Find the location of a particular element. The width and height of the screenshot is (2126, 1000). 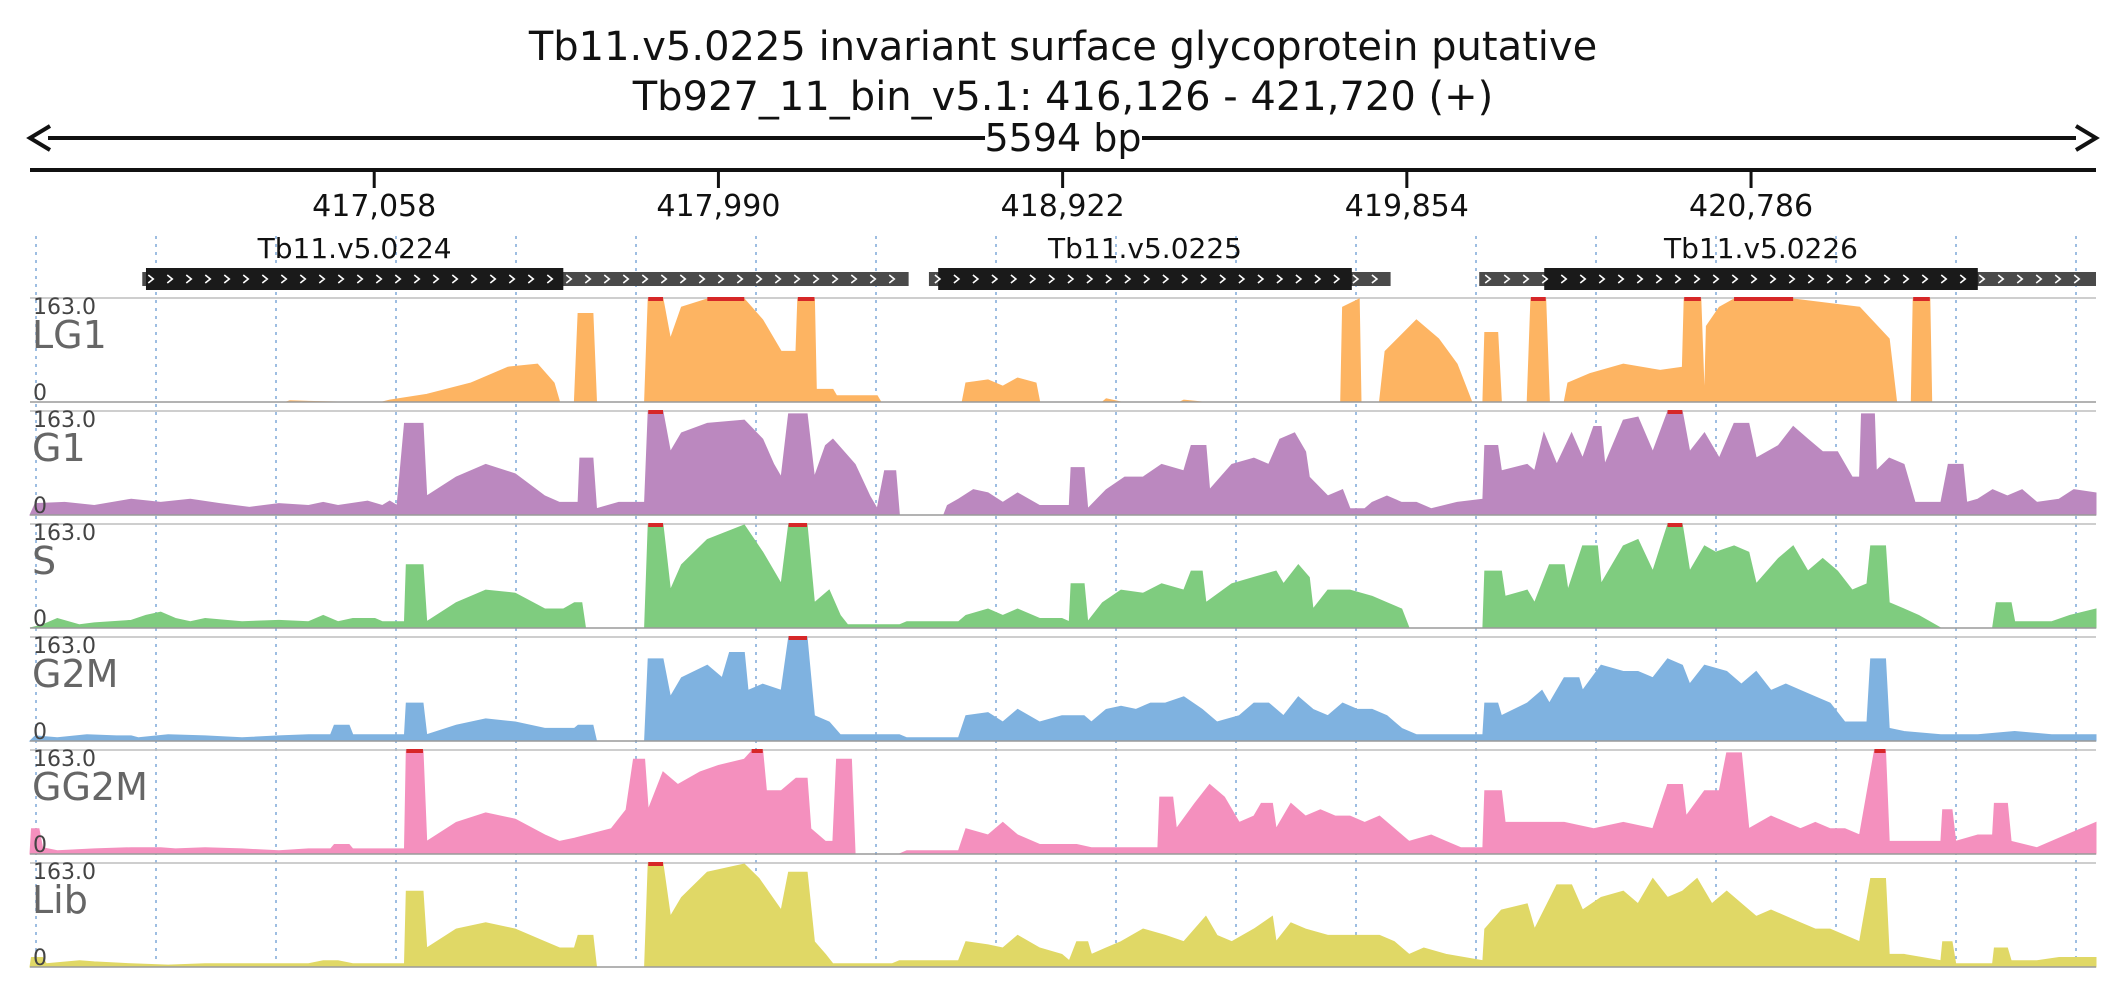

track-name: LG1 is located at coordinates (69, 335).